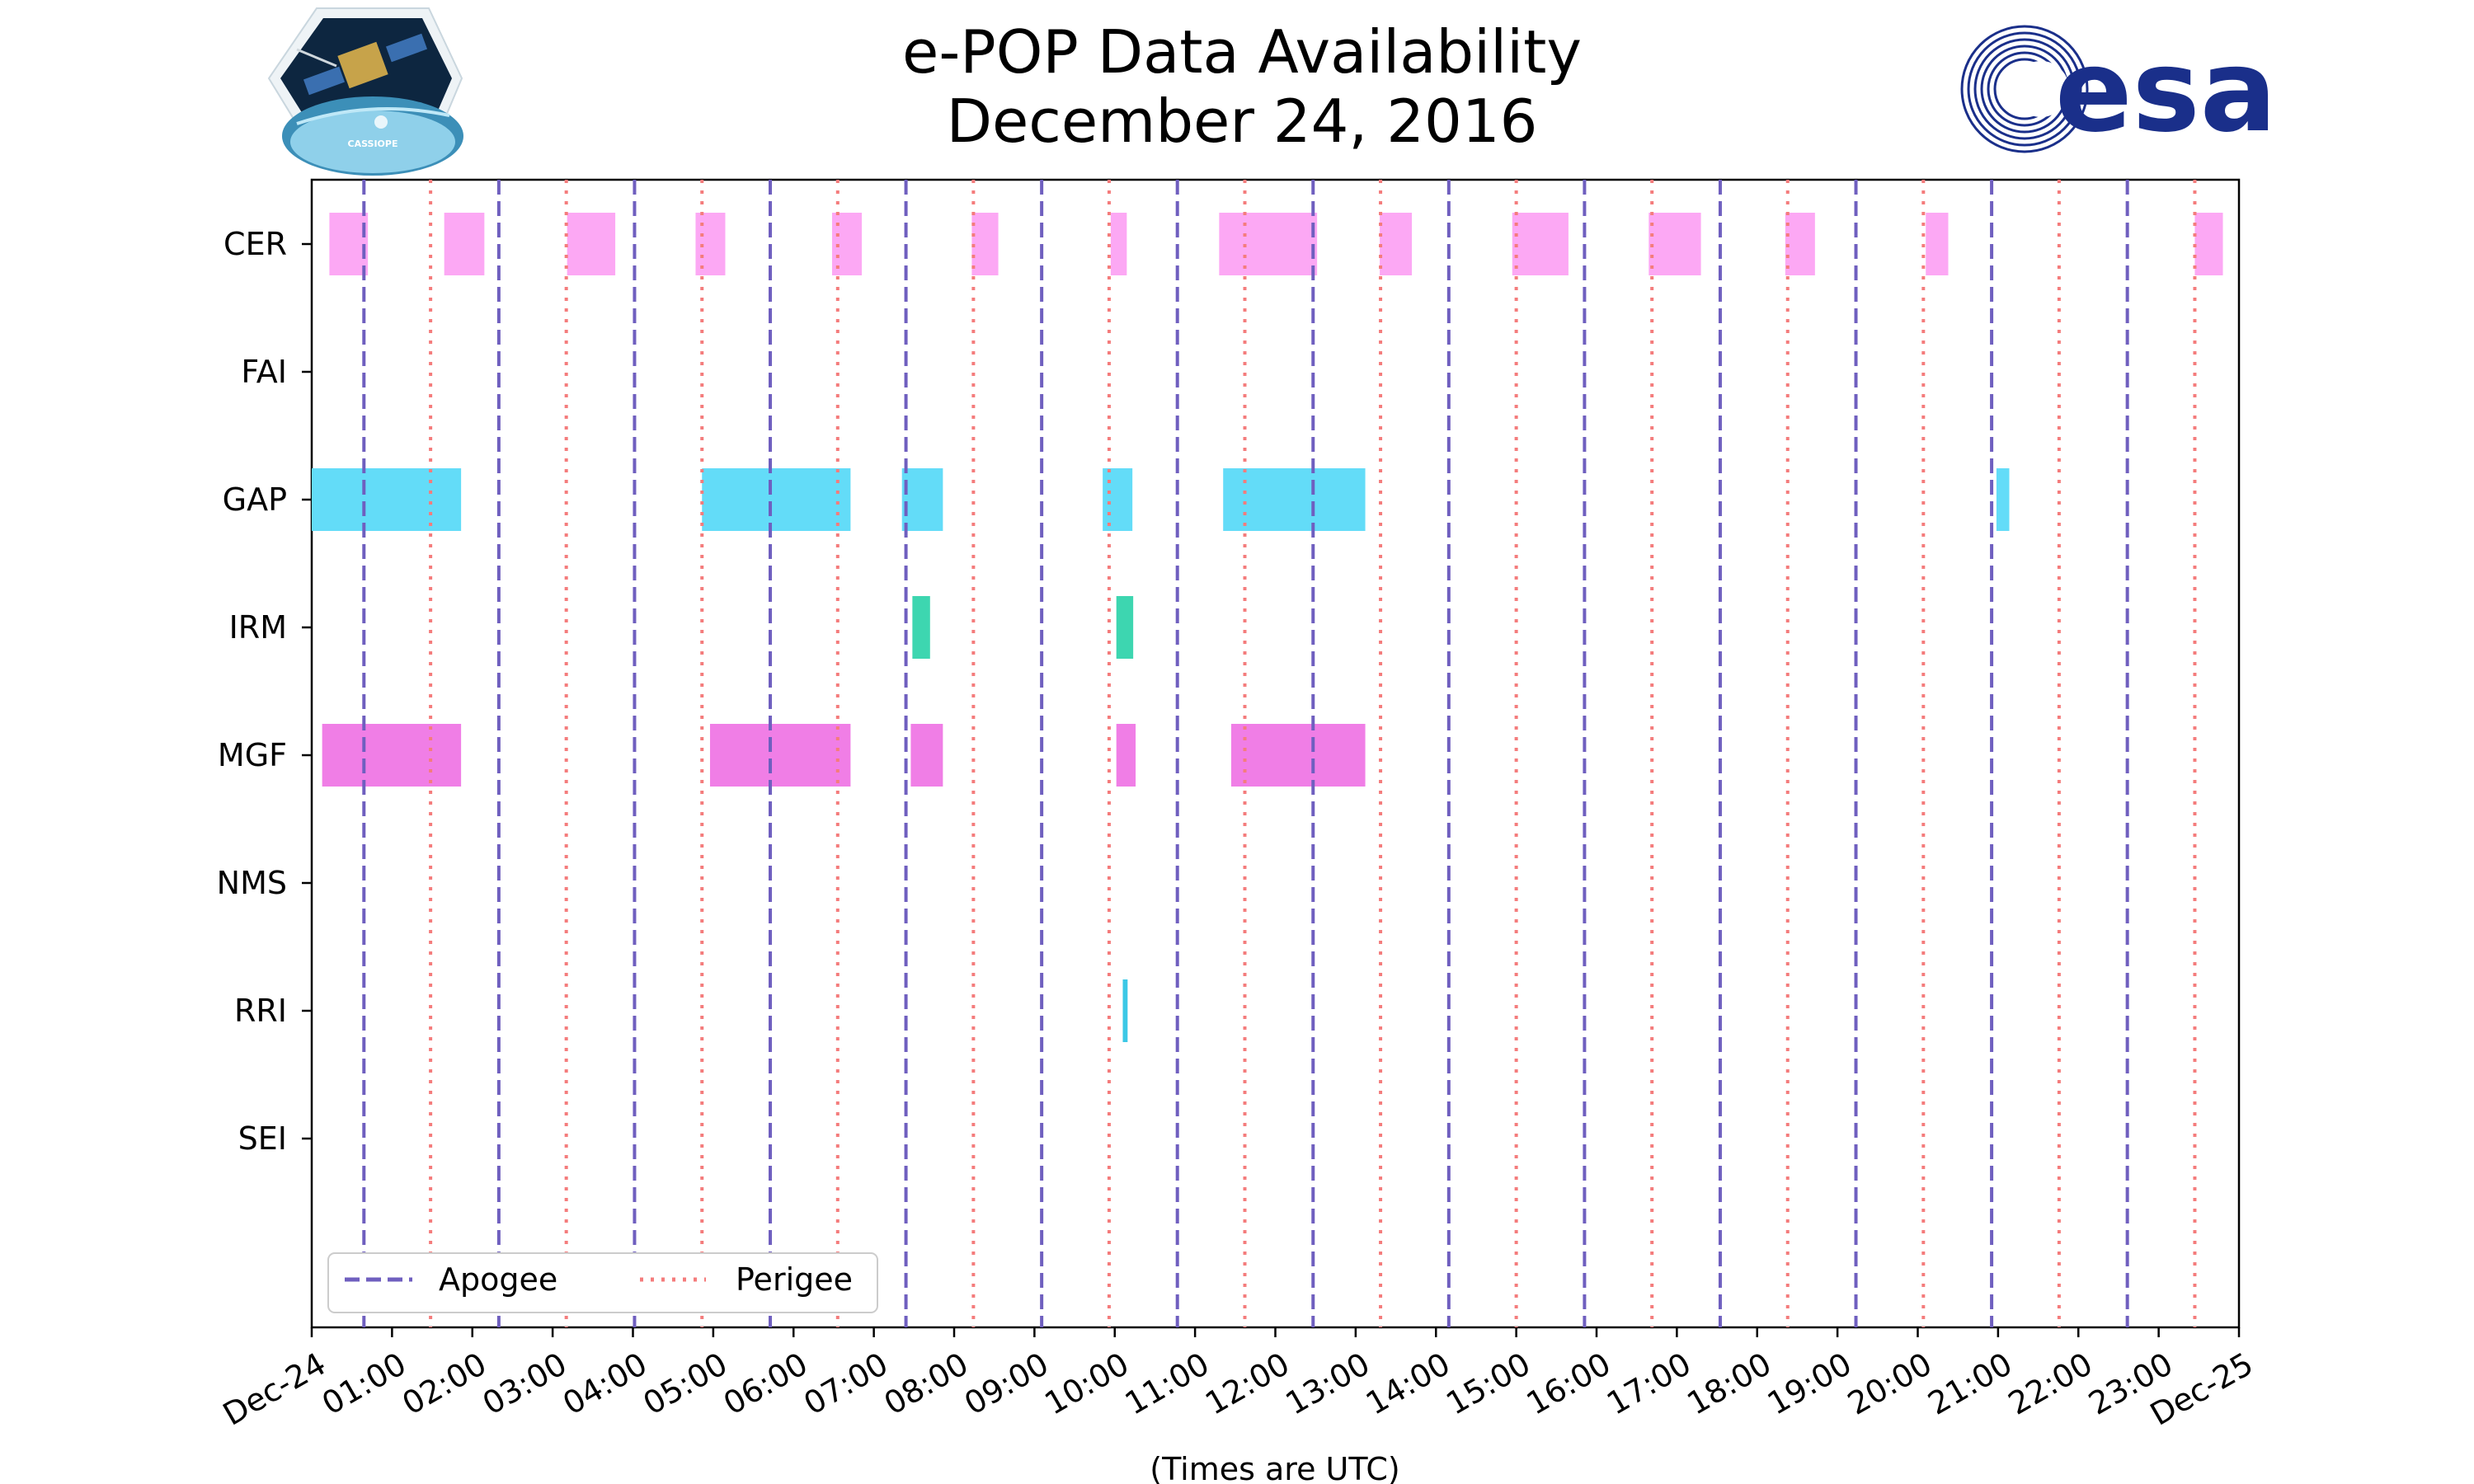 The image size is (2474, 1484). I want to click on y-tick-label-mgf: MGF, so click(252, 755).